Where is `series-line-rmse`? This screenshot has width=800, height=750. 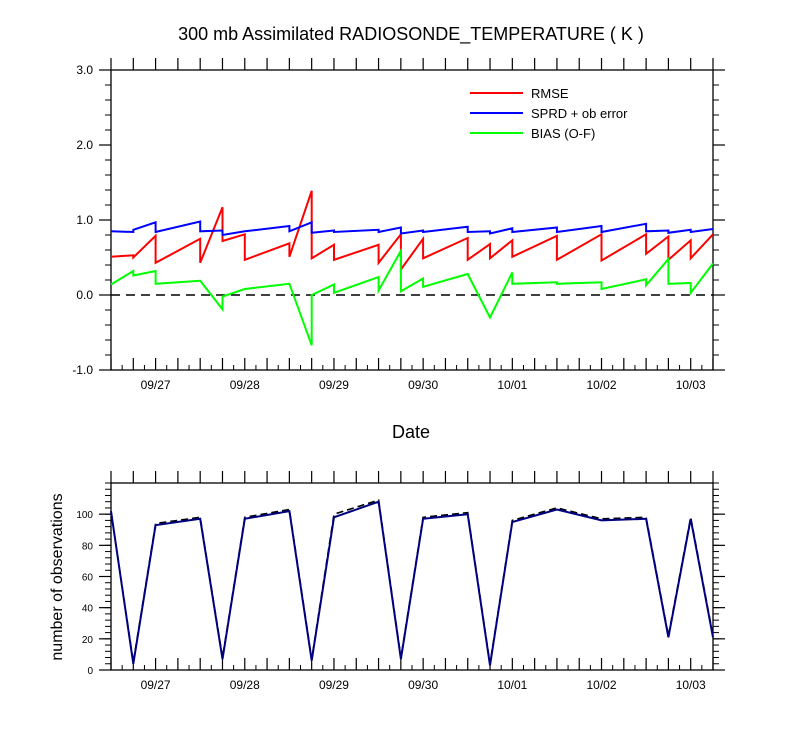
series-line-rmse is located at coordinates (412, 231).